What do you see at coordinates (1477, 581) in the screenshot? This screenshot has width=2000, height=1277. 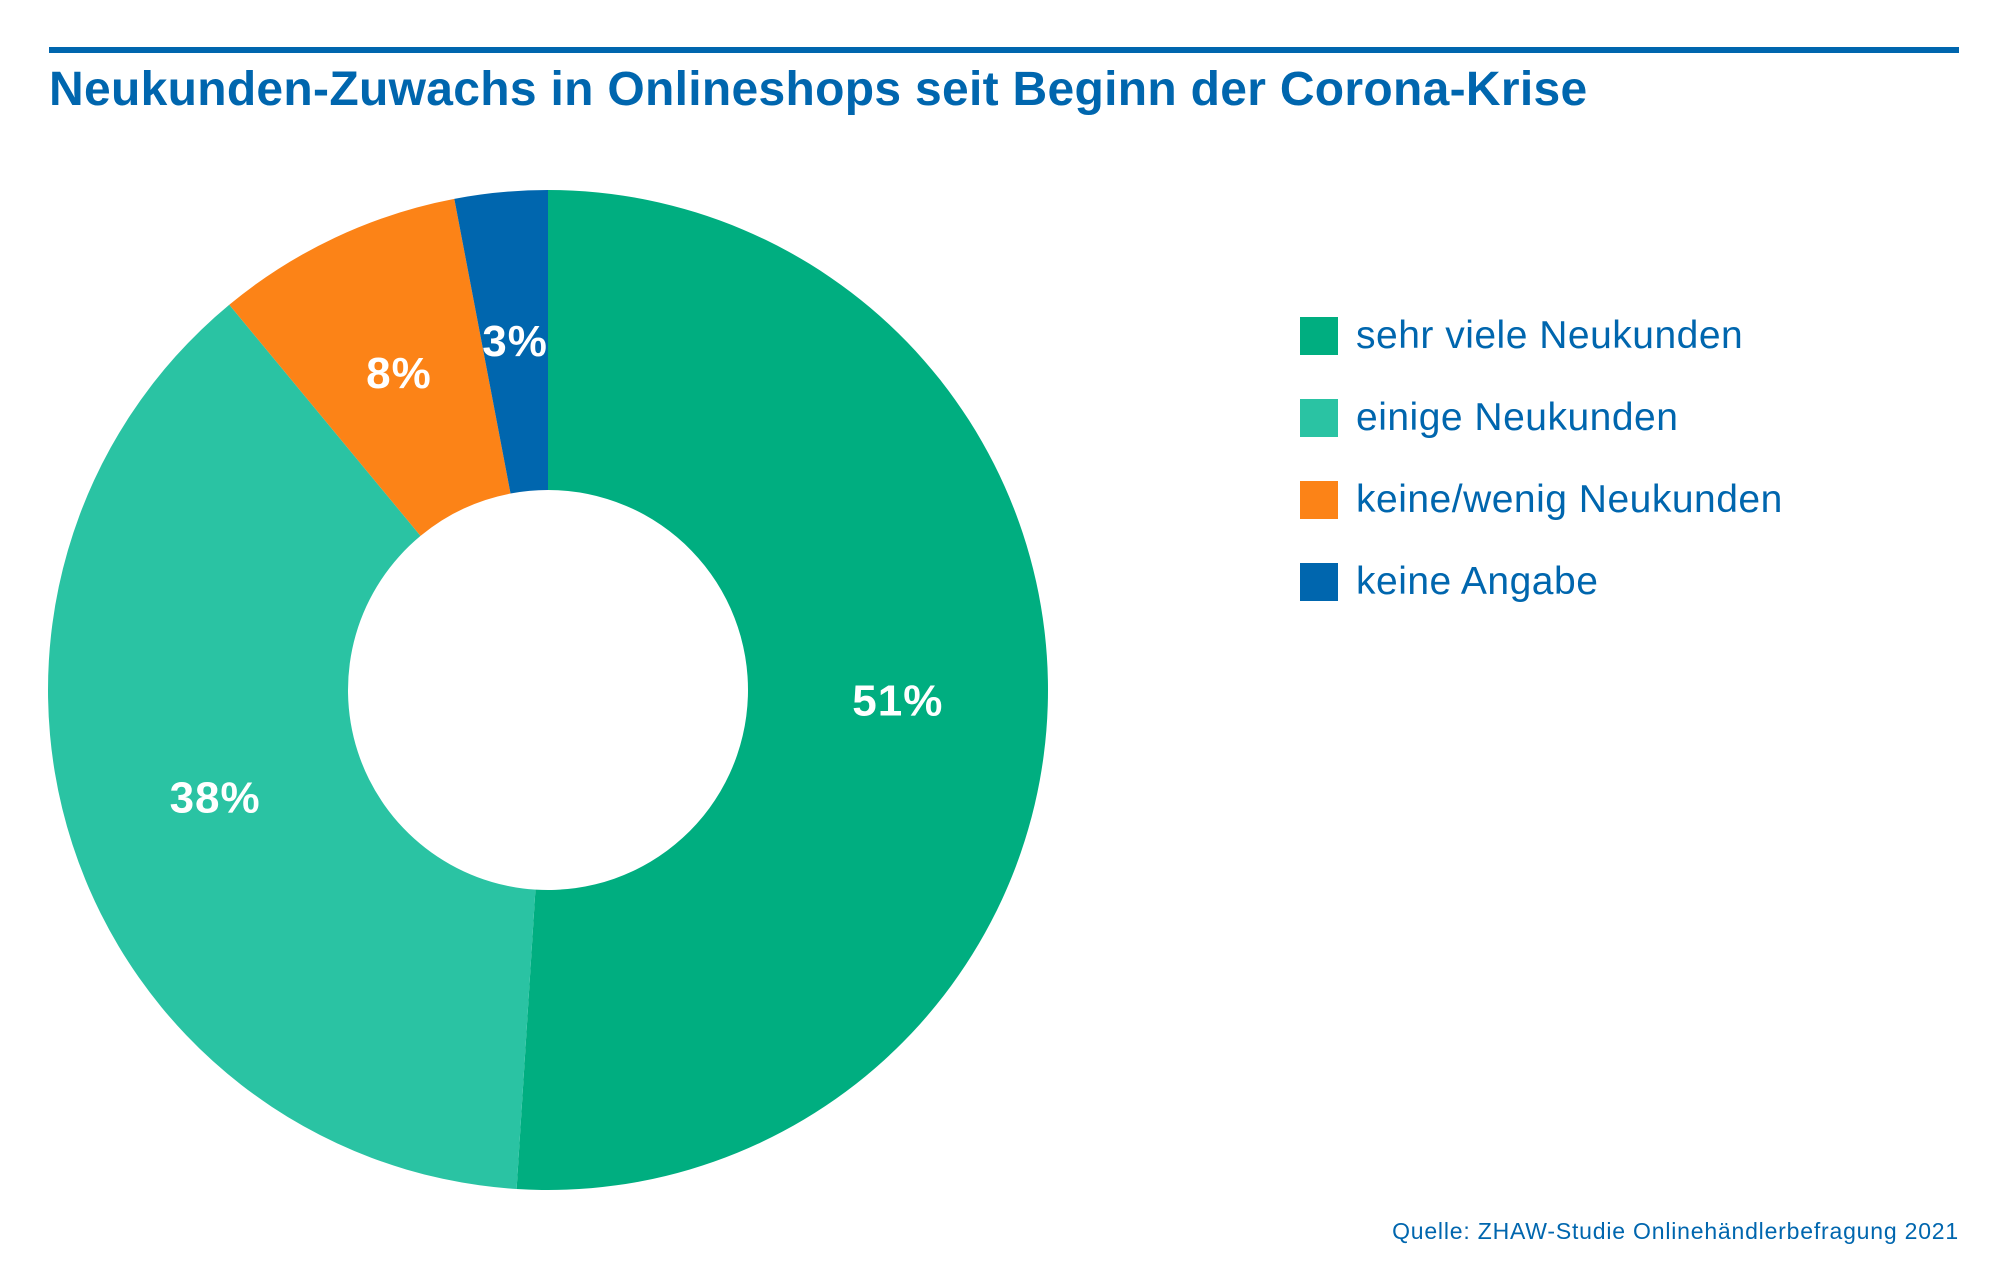 I see `legend-label: keine Angabe` at bounding box center [1477, 581].